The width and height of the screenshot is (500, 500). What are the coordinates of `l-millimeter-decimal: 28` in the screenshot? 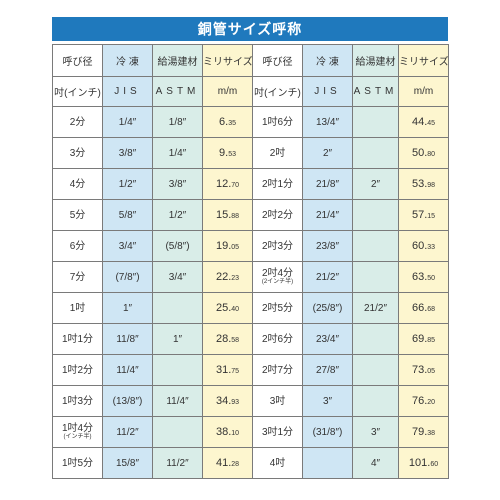 It's located at (235, 464).